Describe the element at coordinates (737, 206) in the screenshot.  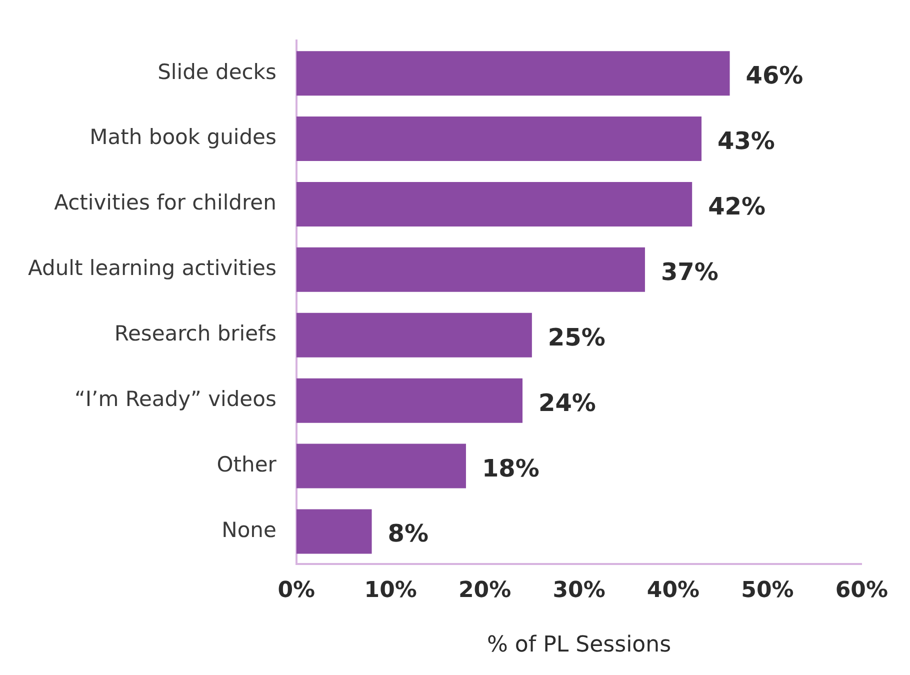
I see `data-label: 42%` at that location.